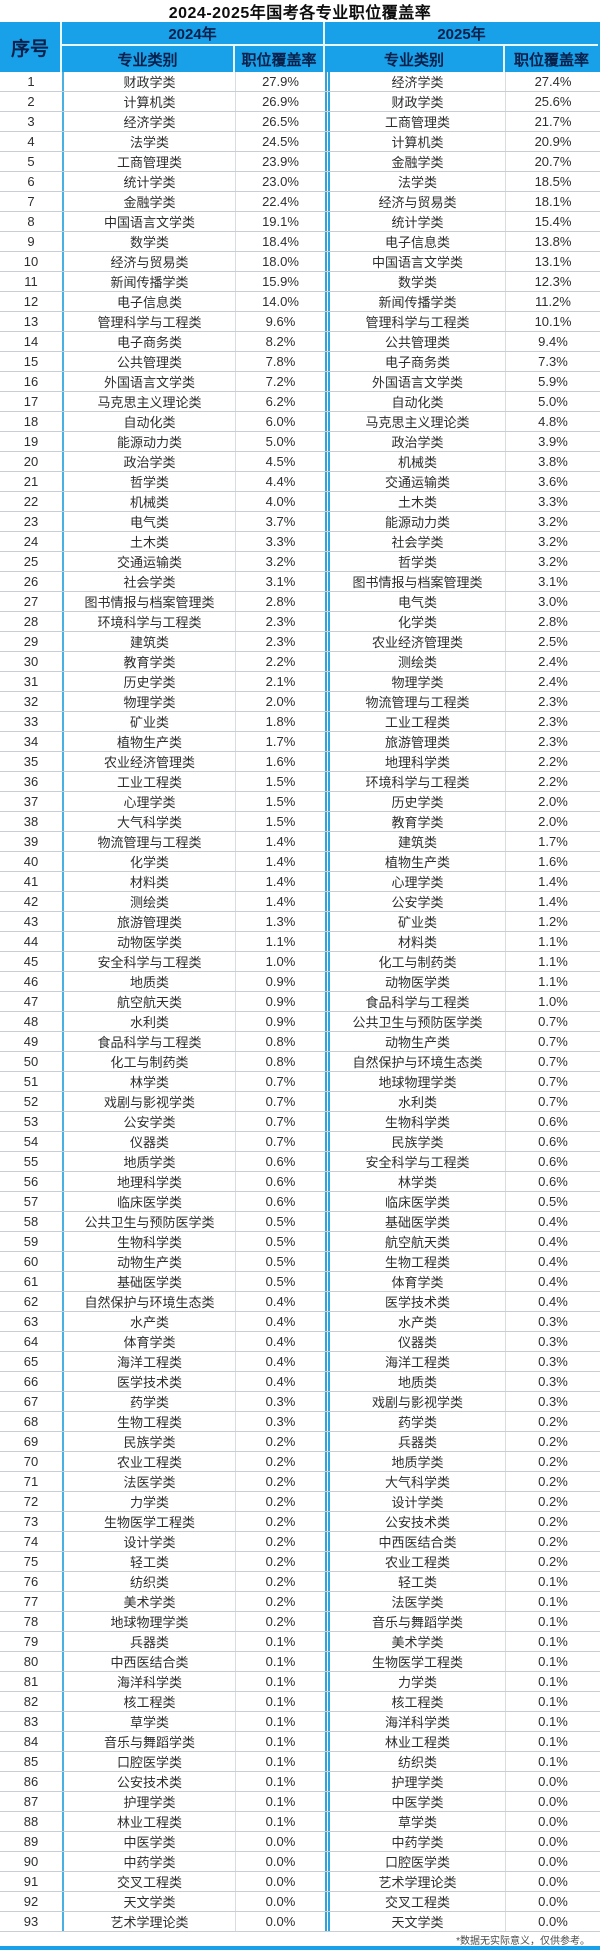 The width and height of the screenshot is (600, 1950). What do you see at coordinates (280, 301) in the screenshot?
I see `cell-rate-2024: 14.0%` at bounding box center [280, 301].